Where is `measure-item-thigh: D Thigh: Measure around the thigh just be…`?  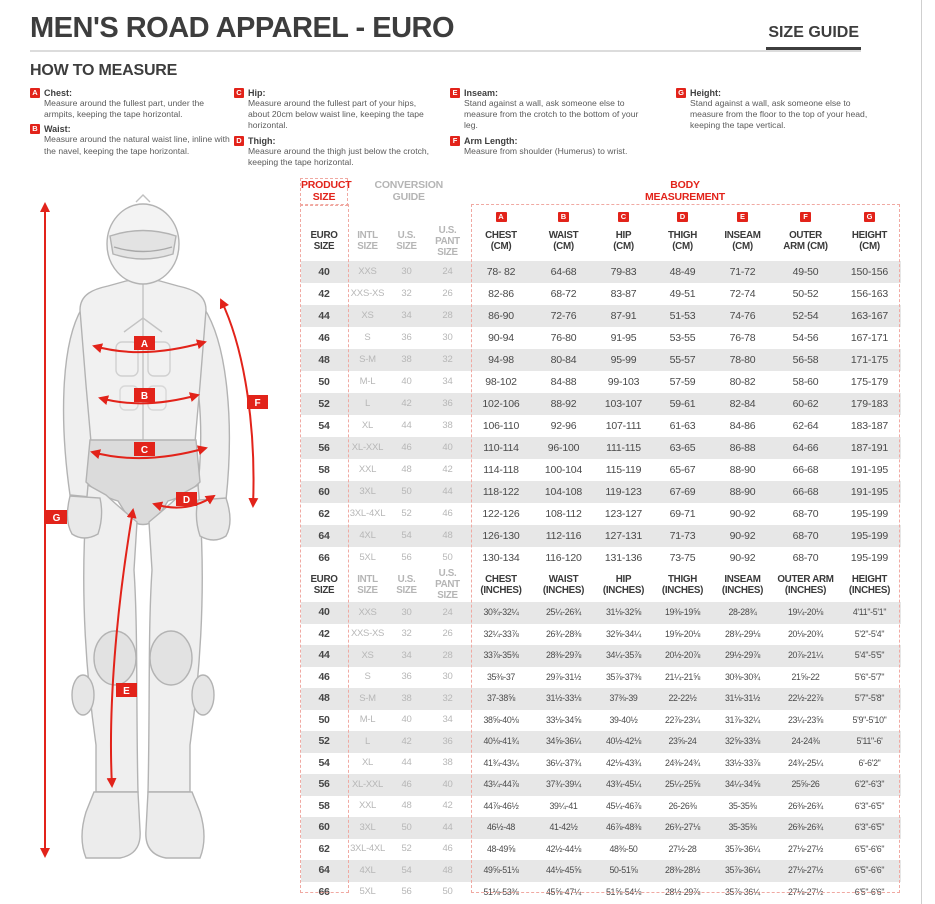 measure-item-thigh: D Thigh: Measure around the thigh just be… is located at coordinates (340, 151).